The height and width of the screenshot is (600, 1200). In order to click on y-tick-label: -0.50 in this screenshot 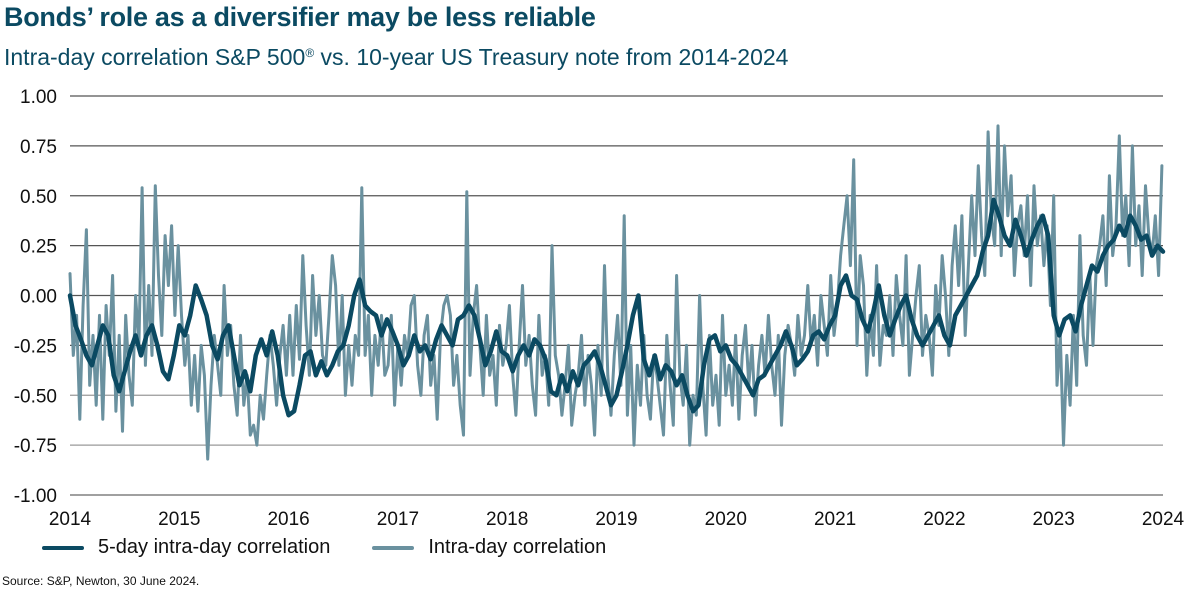, I will do `click(35, 396)`.